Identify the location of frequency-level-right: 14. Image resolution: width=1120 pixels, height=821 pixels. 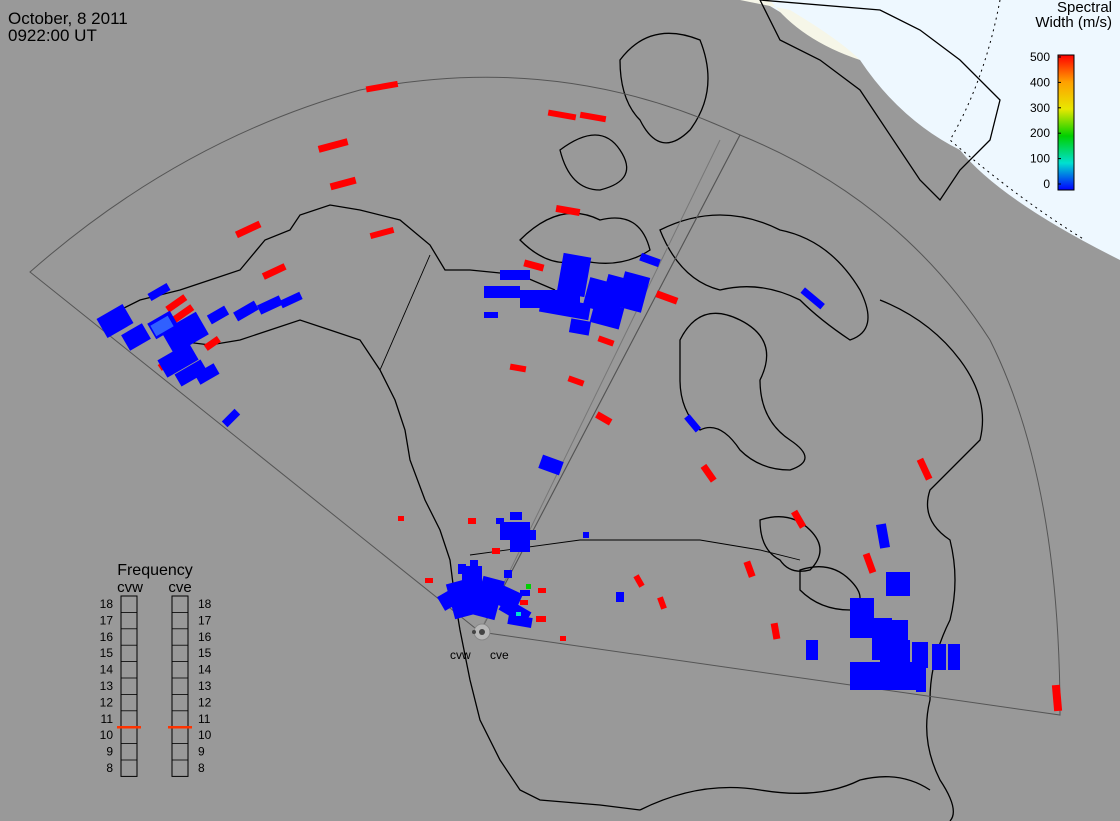
(205, 670).